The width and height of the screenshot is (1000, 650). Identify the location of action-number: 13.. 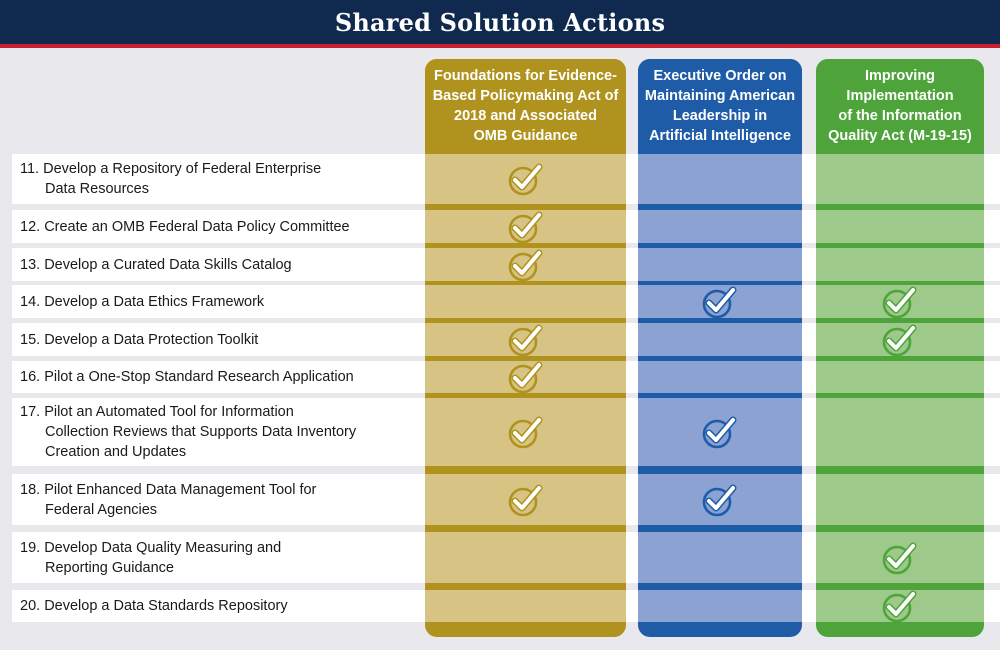
(32, 264).